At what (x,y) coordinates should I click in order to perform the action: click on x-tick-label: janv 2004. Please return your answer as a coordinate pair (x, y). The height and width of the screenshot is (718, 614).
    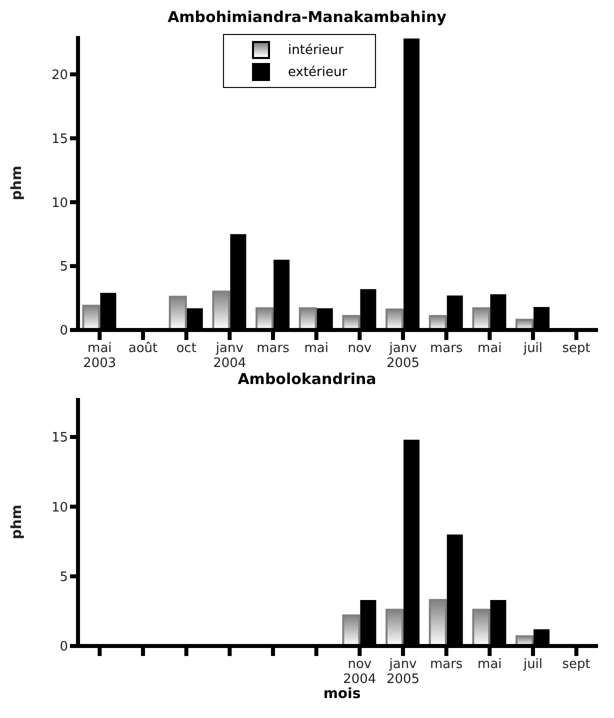
    Looking at the image, I should click on (229, 356).